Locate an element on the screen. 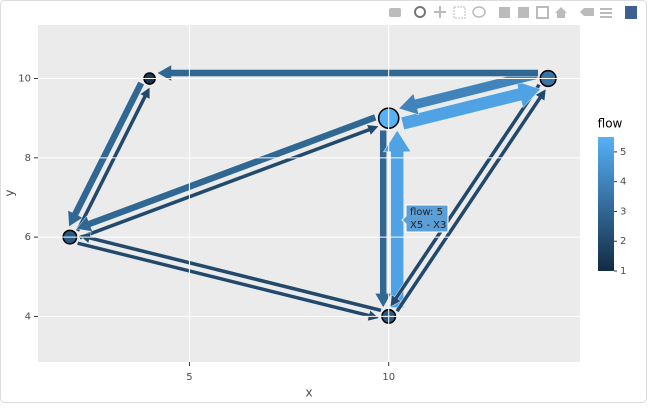 Image resolution: width=648 pixels, height=408 pixels. x-tick-label: 5 is located at coordinates (189, 377).